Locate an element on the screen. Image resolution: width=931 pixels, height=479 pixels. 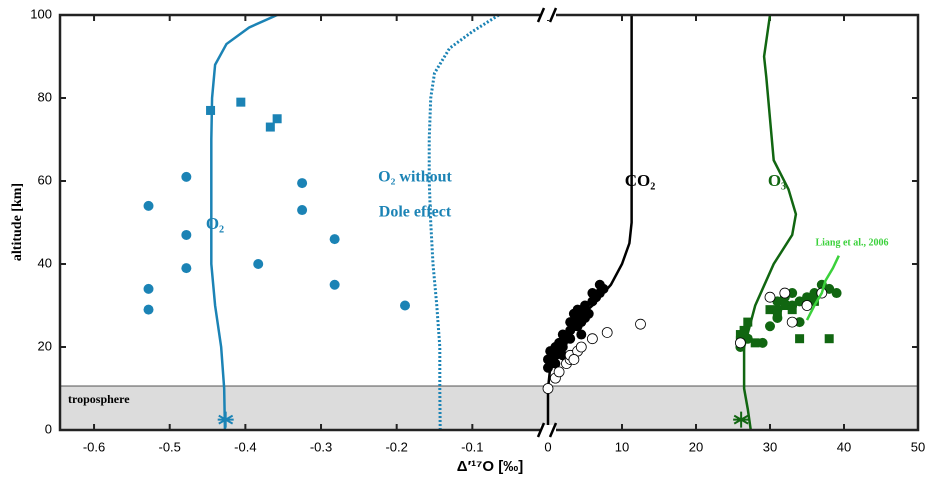
x-tick-label: 20 is located at coordinates (696, 446).